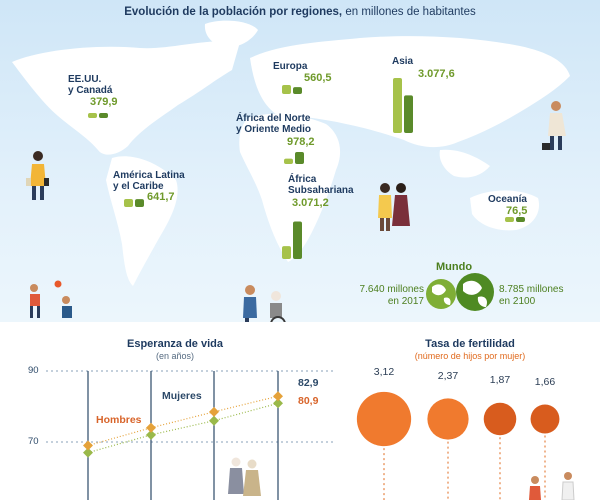 Image resolution: width=600 pixels, height=500 pixels. I want to click on fertility-value-2: 2,37, so click(448, 376).